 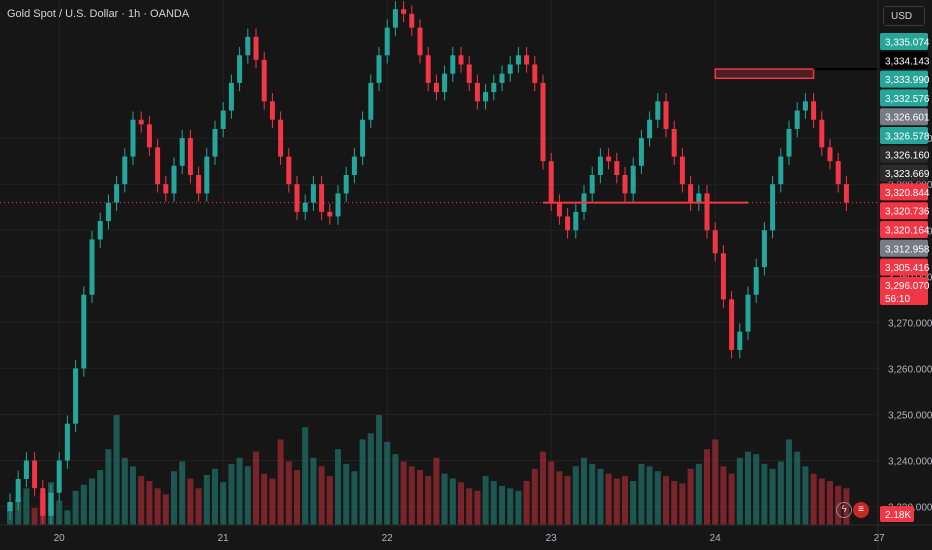 I want to click on y-tick-label: 3,250.000, so click(x=910, y=415).